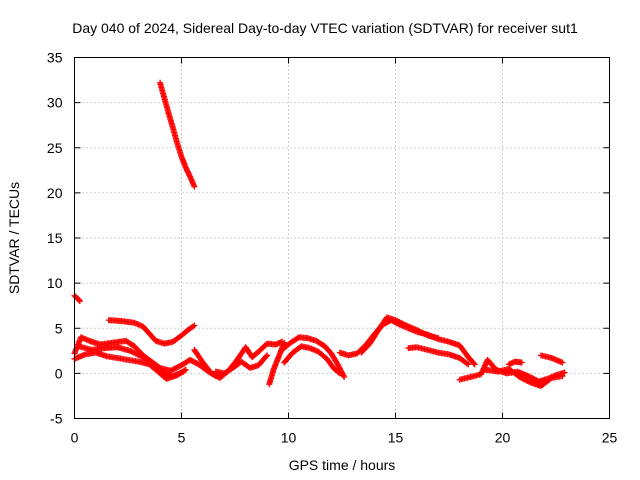 Image resolution: width=640 pixels, height=480 pixels. Describe the element at coordinates (438, 356) in the screenshot. I see `series-arc-l` at that location.